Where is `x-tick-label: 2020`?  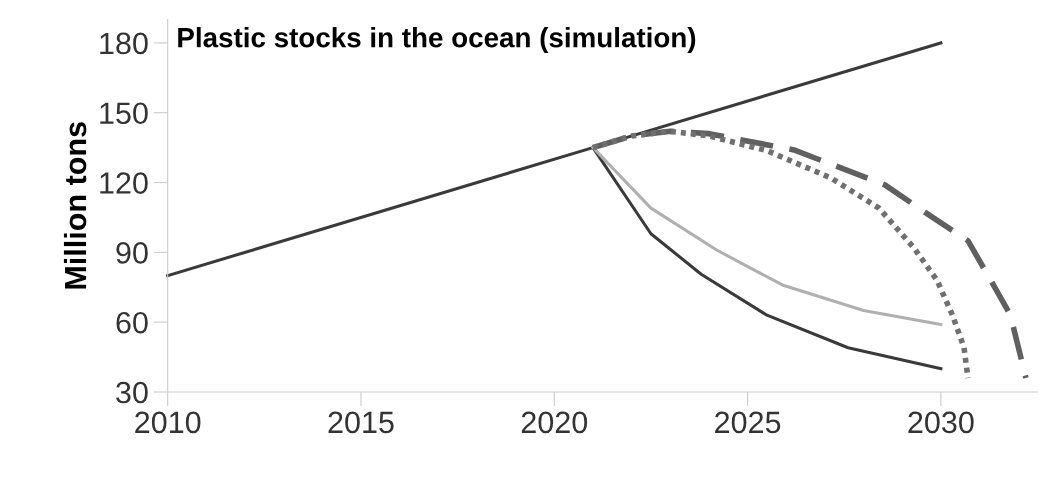 x-tick-label: 2020 is located at coordinates (554, 422).